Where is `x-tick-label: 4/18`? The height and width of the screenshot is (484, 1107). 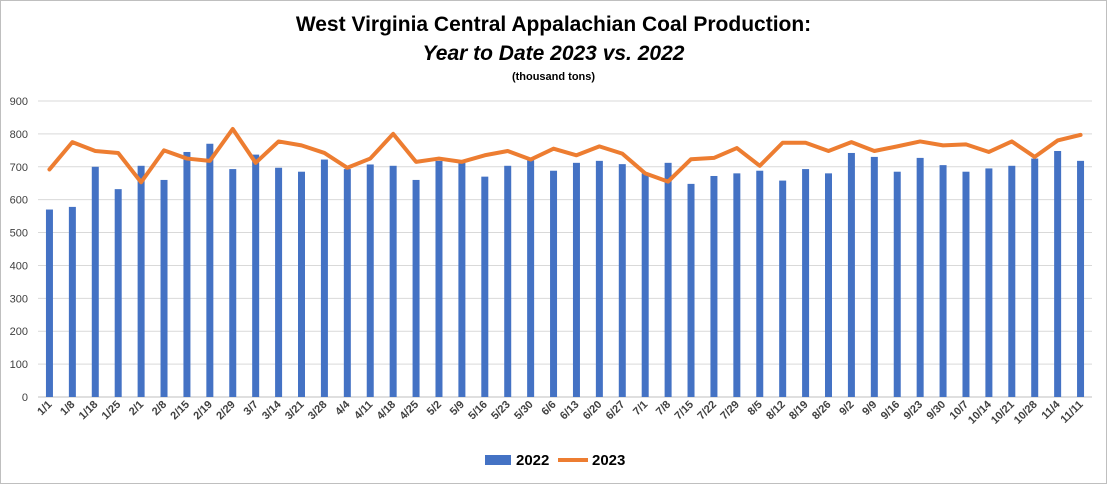
x-tick-label: 4/18 is located at coordinates (387, 411).